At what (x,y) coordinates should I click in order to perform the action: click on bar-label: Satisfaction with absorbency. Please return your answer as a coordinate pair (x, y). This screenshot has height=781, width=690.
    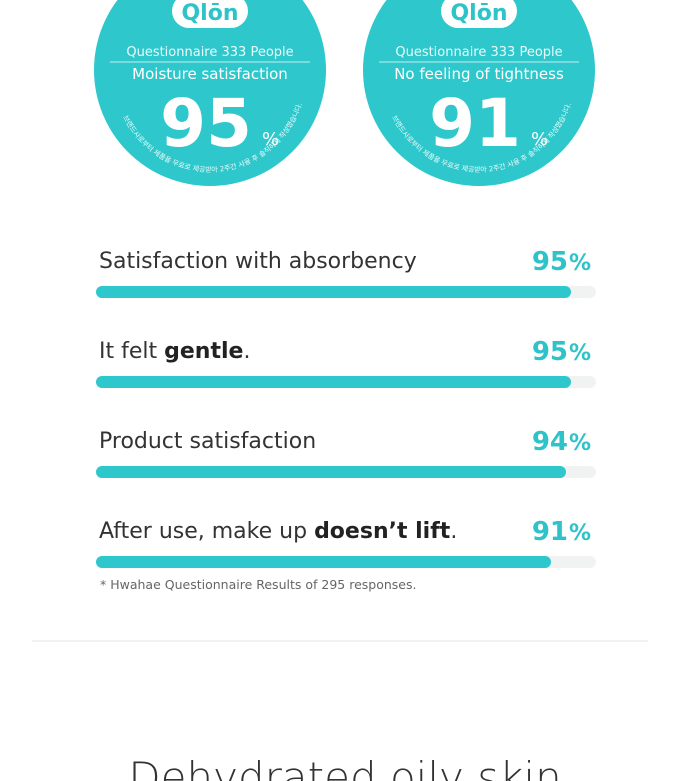
    Looking at the image, I should click on (258, 261).